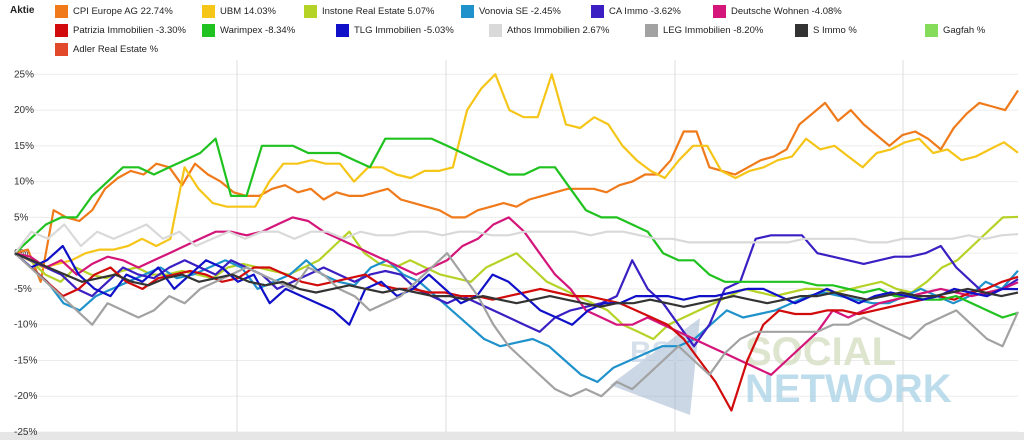 The width and height of the screenshot is (1024, 440). Describe the element at coordinates (116, 49) in the screenshot. I see `legend-label: Adler Real Estate %` at that location.